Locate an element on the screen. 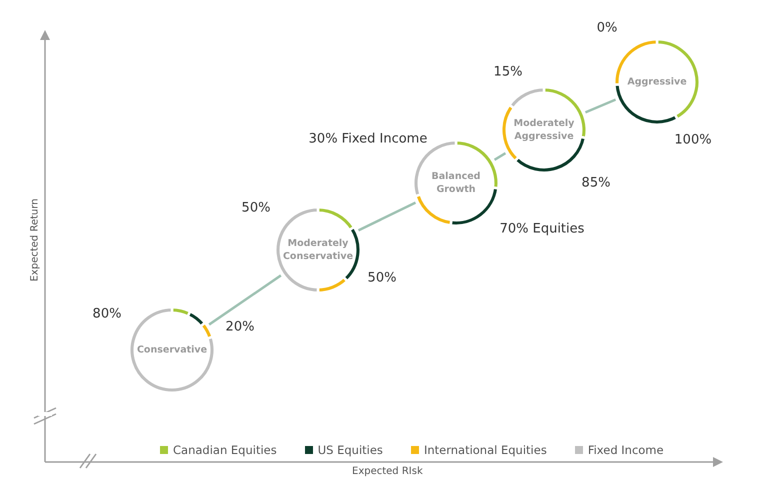 The image size is (768, 501). legend-label: Fixed Income is located at coordinates (625, 450).